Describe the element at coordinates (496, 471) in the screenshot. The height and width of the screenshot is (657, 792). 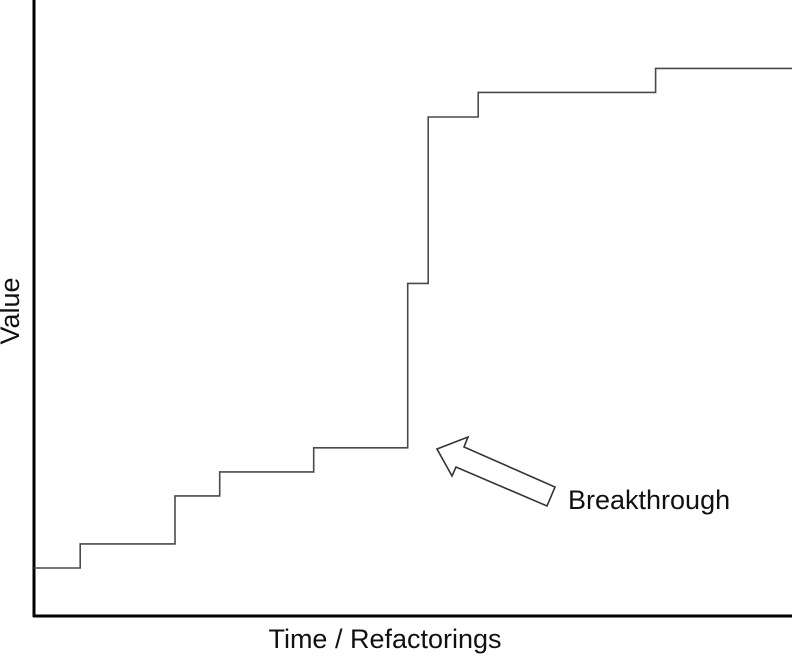
I see `breakthrough-arrow` at that location.